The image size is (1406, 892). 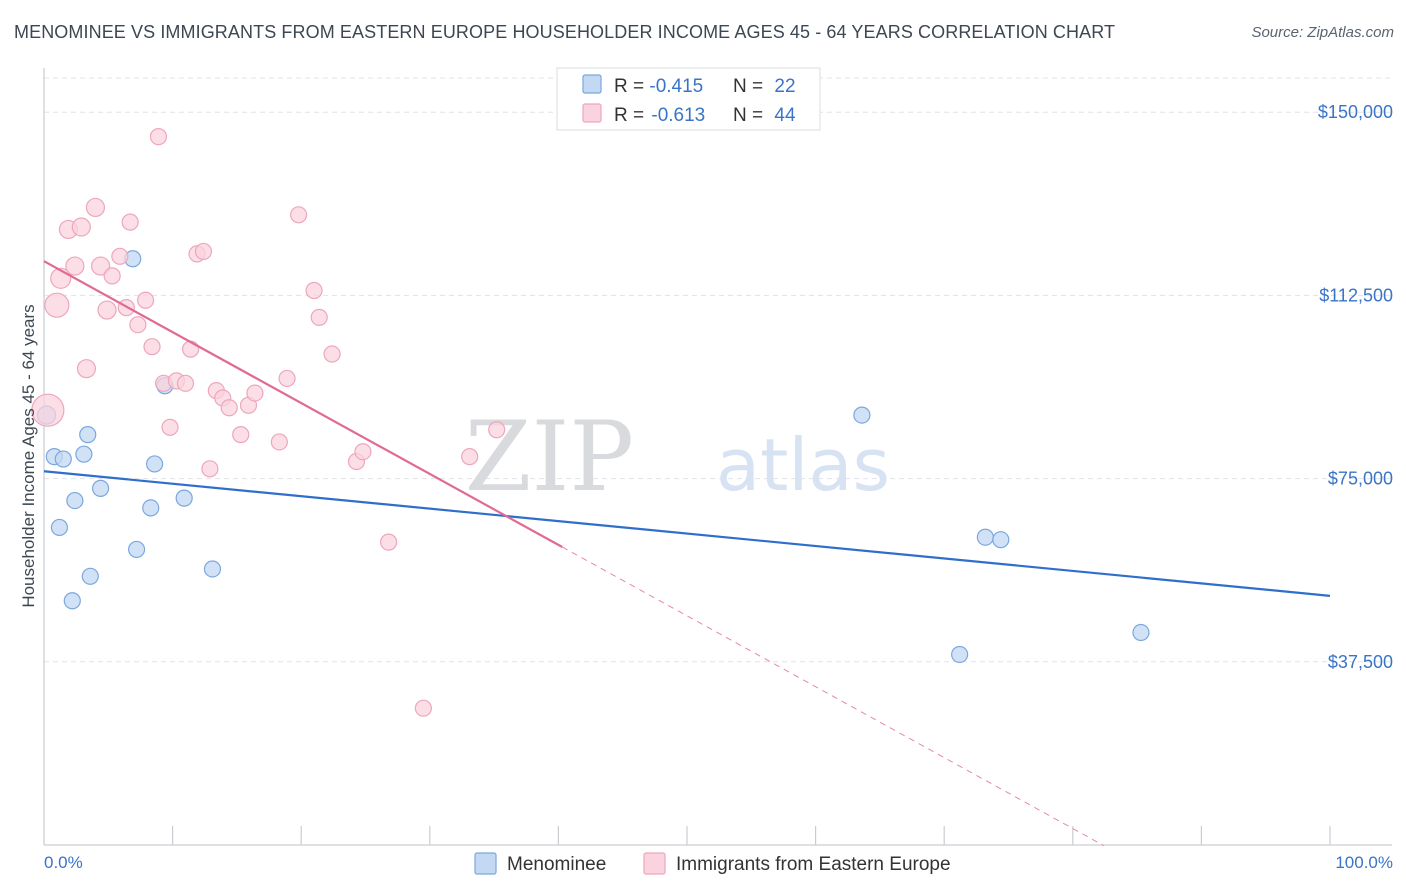 I want to click on stats-r-label-menominee: R =, so click(x=631, y=86).